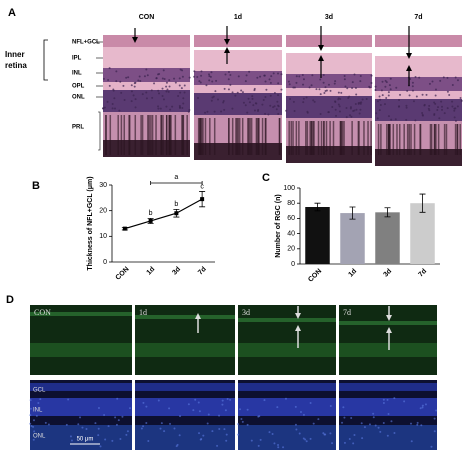  What do you see at coordinates (422, 233) in the screenshot?
I see `bar` at bounding box center [422, 233].